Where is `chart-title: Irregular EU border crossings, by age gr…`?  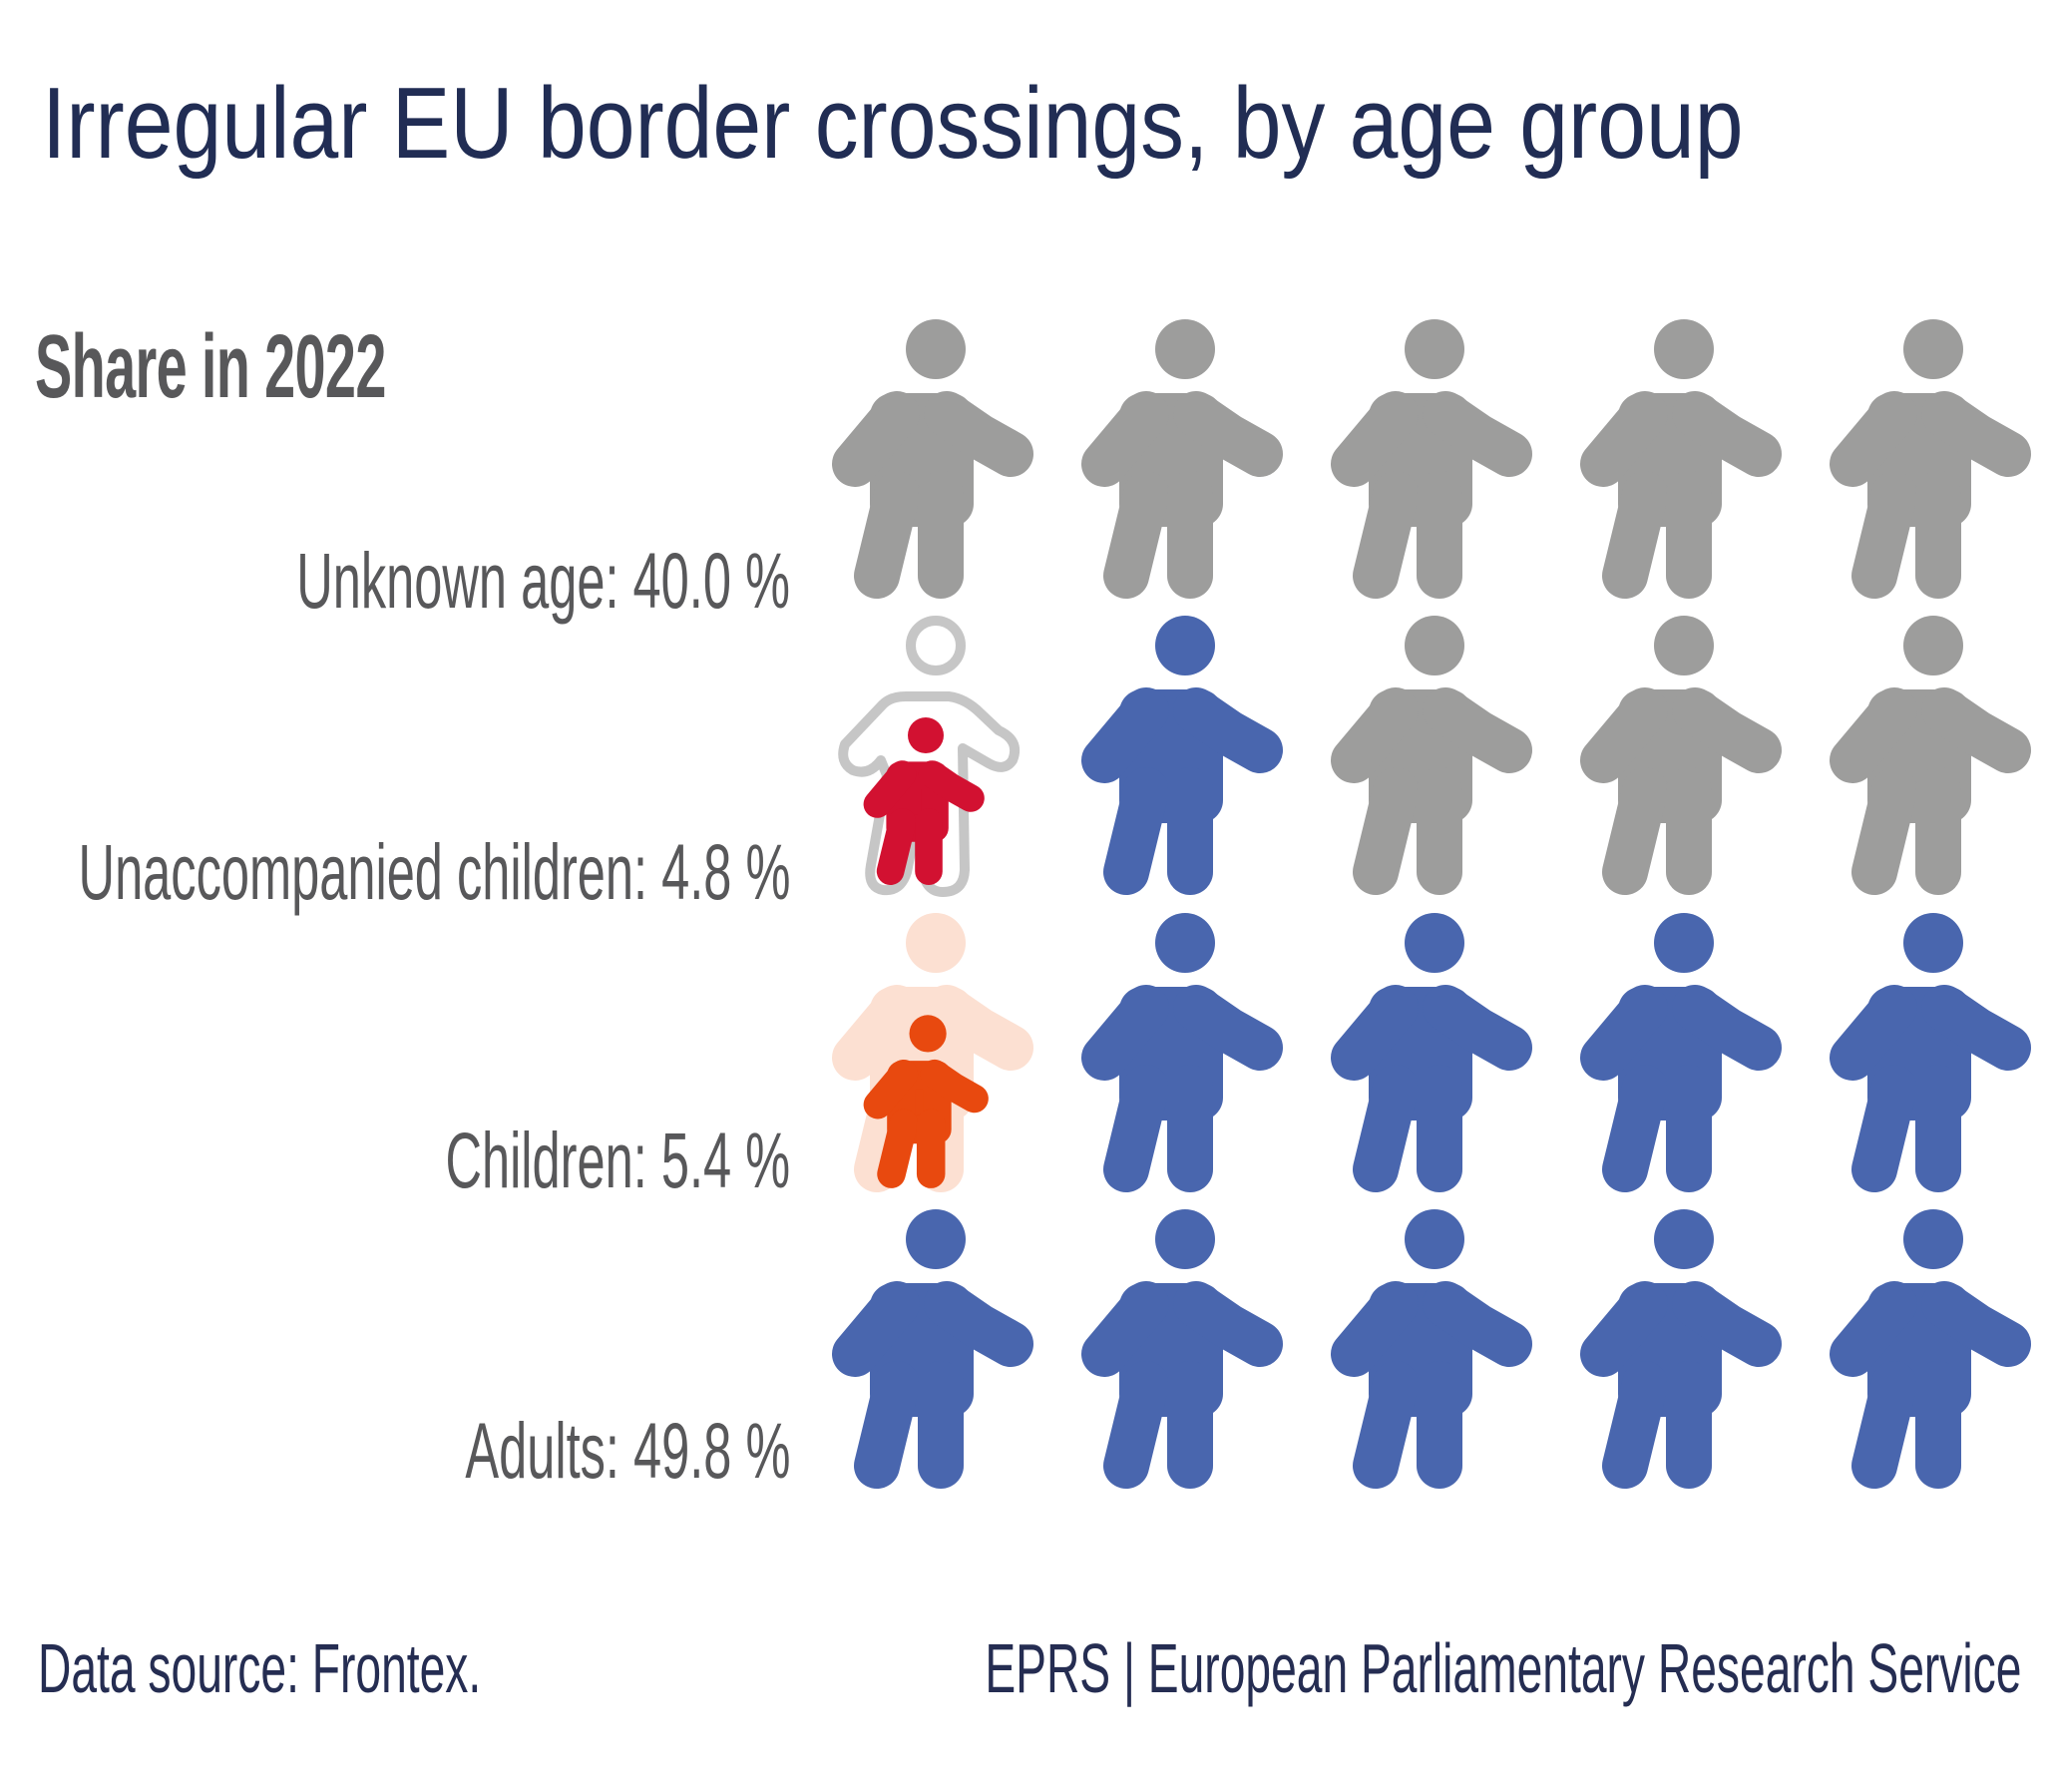 chart-title: Irregular EU border crossings, by age gr… is located at coordinates (893, 124).